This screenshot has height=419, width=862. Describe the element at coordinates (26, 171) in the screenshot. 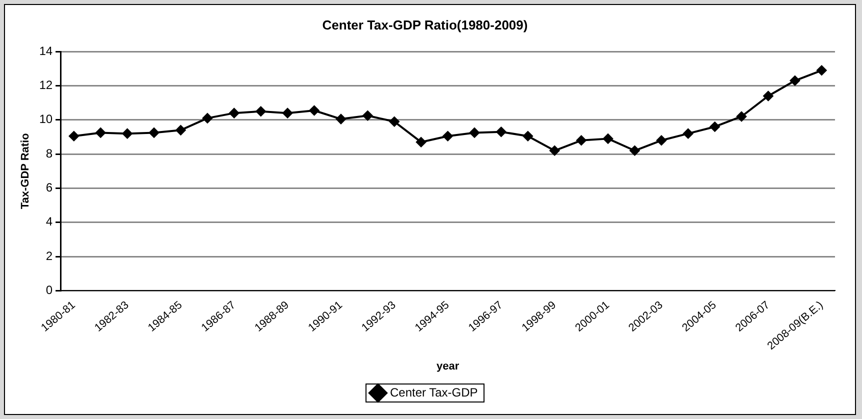

I see `y-axis-title: Tax-GDP Ratio` at that location.